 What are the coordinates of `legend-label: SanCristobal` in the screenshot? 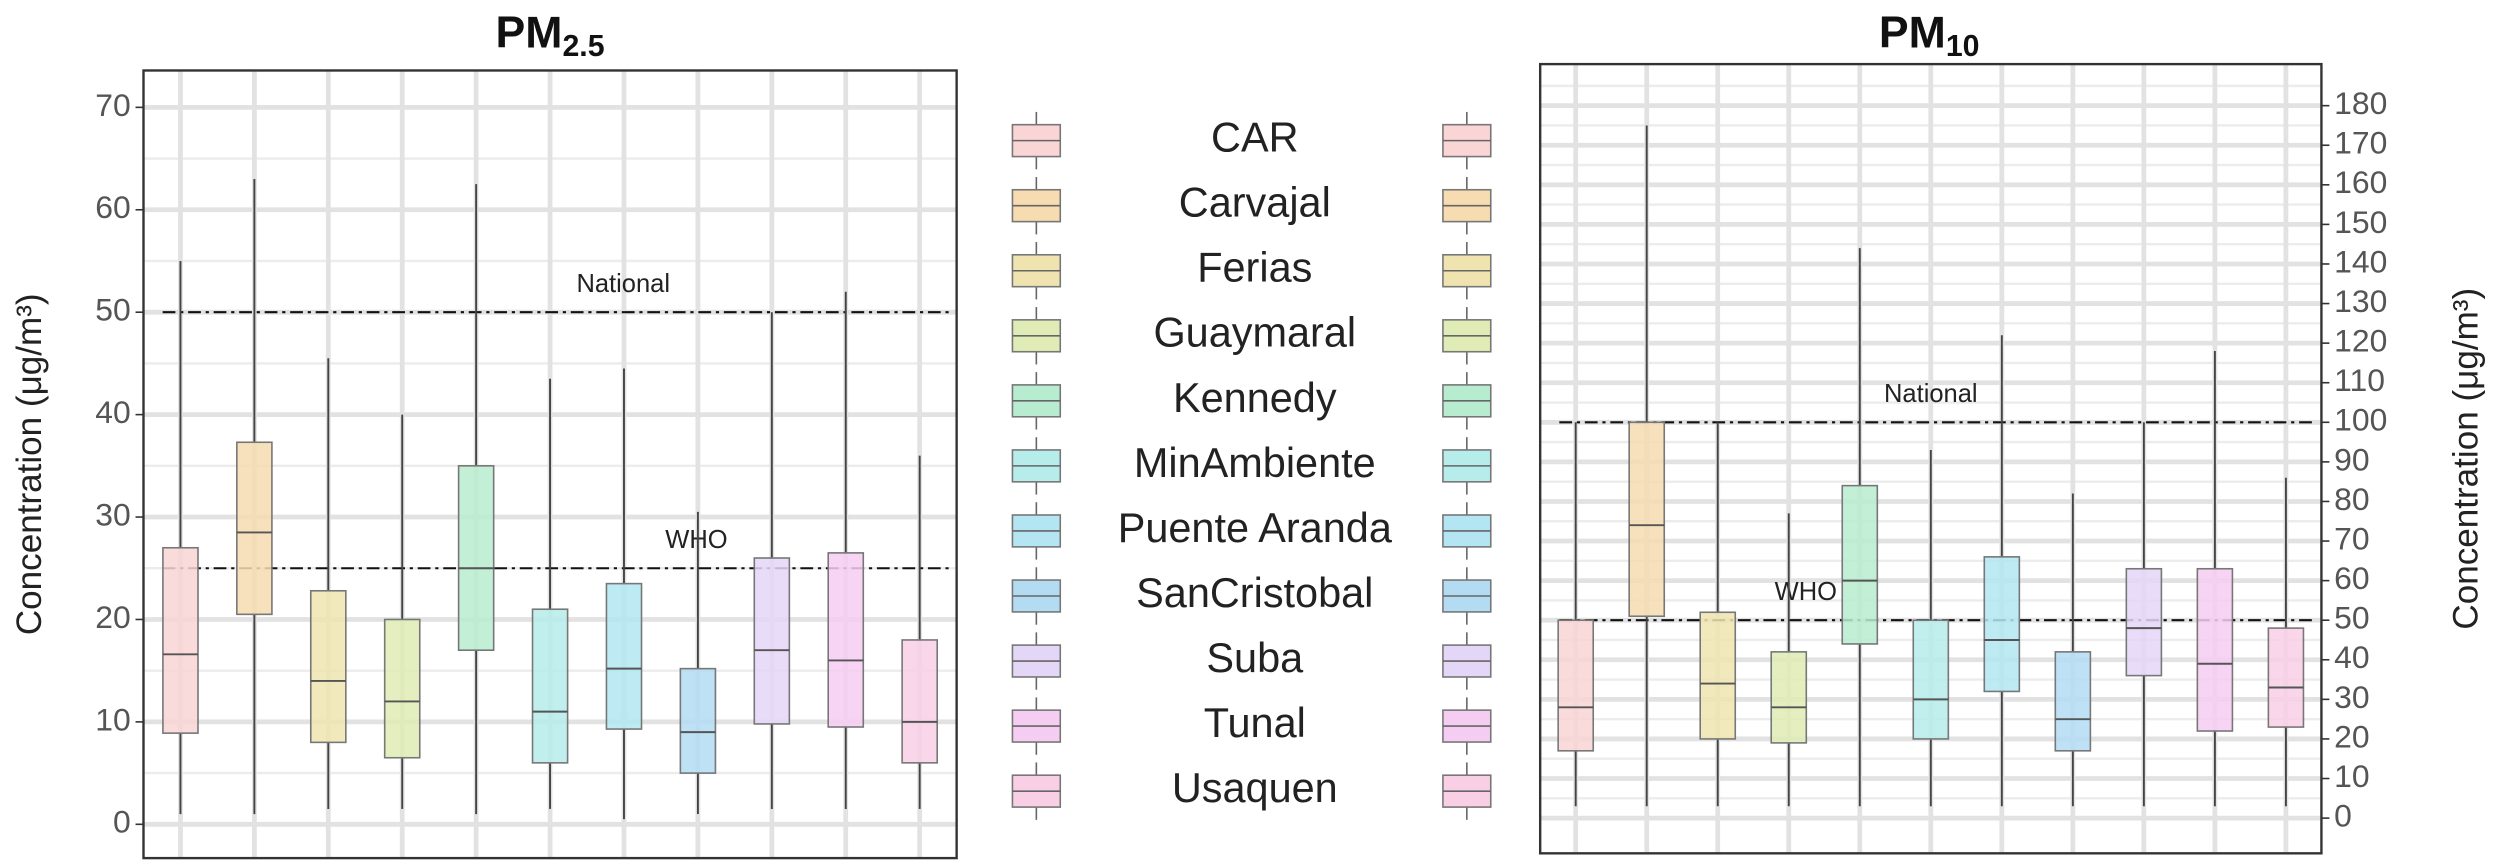 It's located at (1254, 592).